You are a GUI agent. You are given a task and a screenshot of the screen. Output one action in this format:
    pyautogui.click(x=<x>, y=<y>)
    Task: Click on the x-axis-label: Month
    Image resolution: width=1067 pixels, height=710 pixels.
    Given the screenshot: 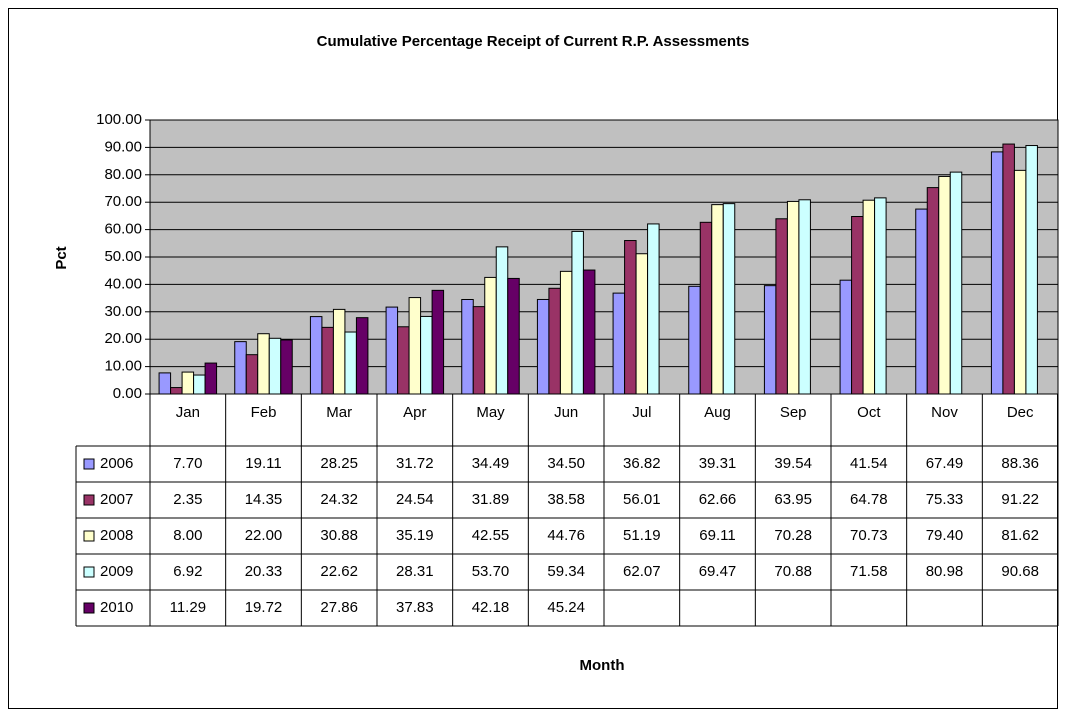 What is the action you would take?
    pyautogui.click(x=602, y=665)
    